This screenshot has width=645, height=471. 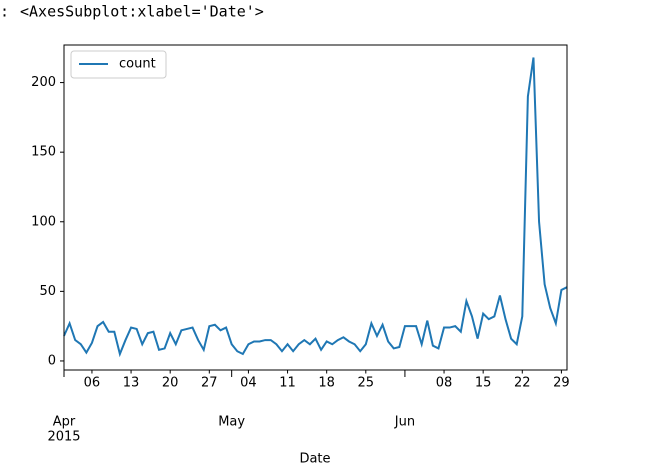 What do you see at coordinates (483, 383) in the screenshot?
I see `x-tick-label: 15` at bounding box center [483, 383].